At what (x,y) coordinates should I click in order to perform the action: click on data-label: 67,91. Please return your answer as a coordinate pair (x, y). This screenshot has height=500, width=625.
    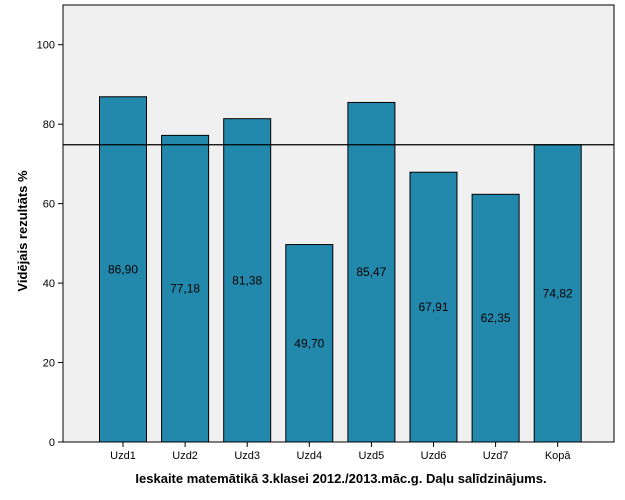
    Looking at the image, I should click on (433, 307).